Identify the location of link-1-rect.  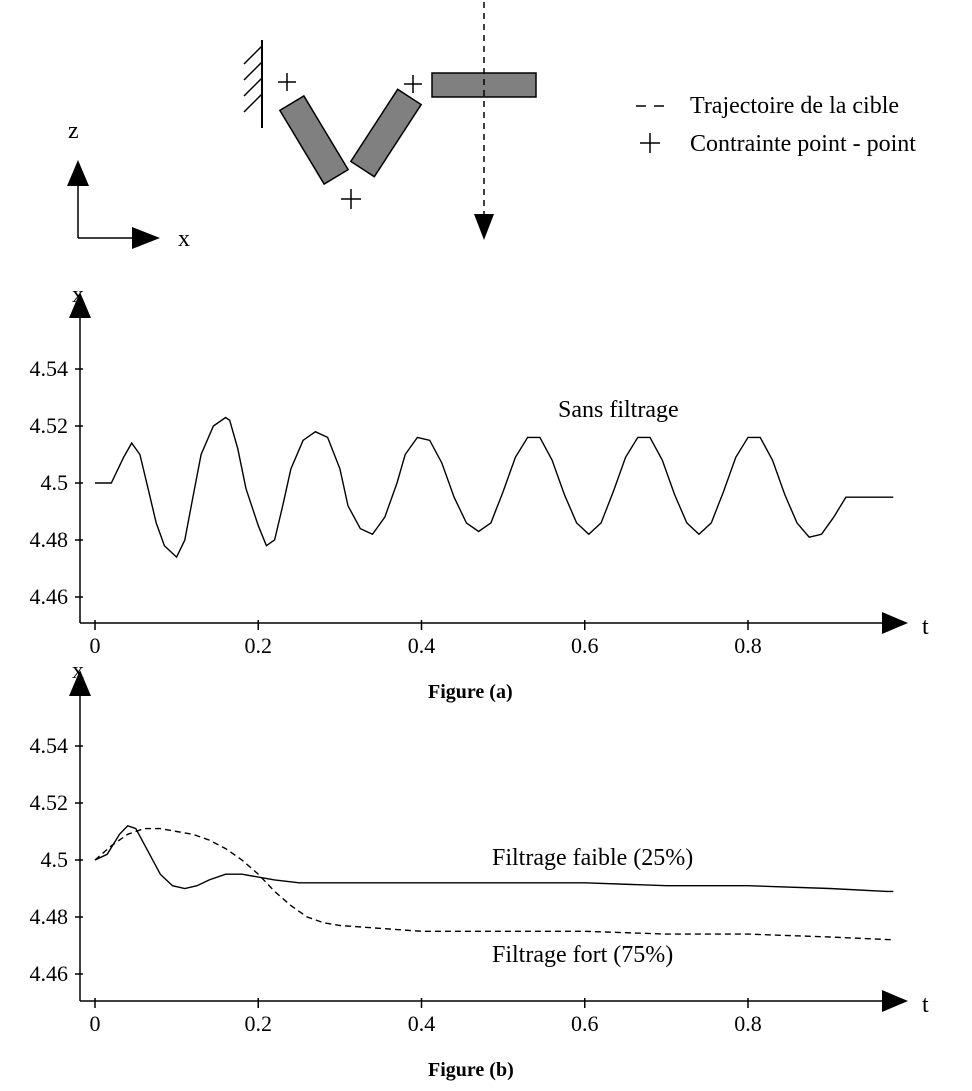
(314, 140).